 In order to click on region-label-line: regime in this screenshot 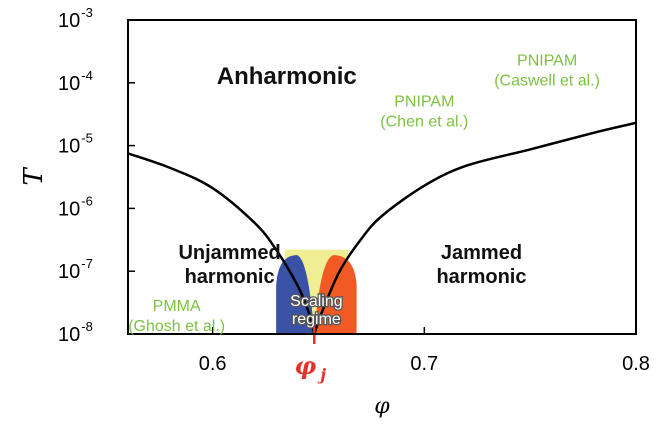, I will do `click(316, 319)`.